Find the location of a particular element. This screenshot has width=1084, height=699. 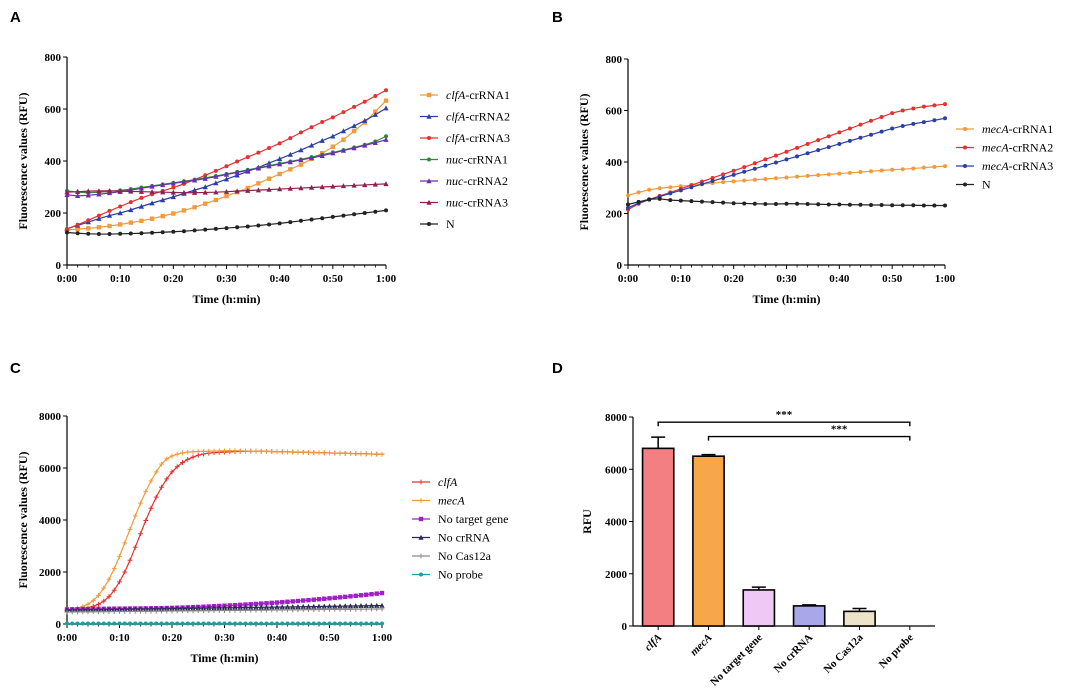

panel-d-error-bar is located at coordinates (809, 605).